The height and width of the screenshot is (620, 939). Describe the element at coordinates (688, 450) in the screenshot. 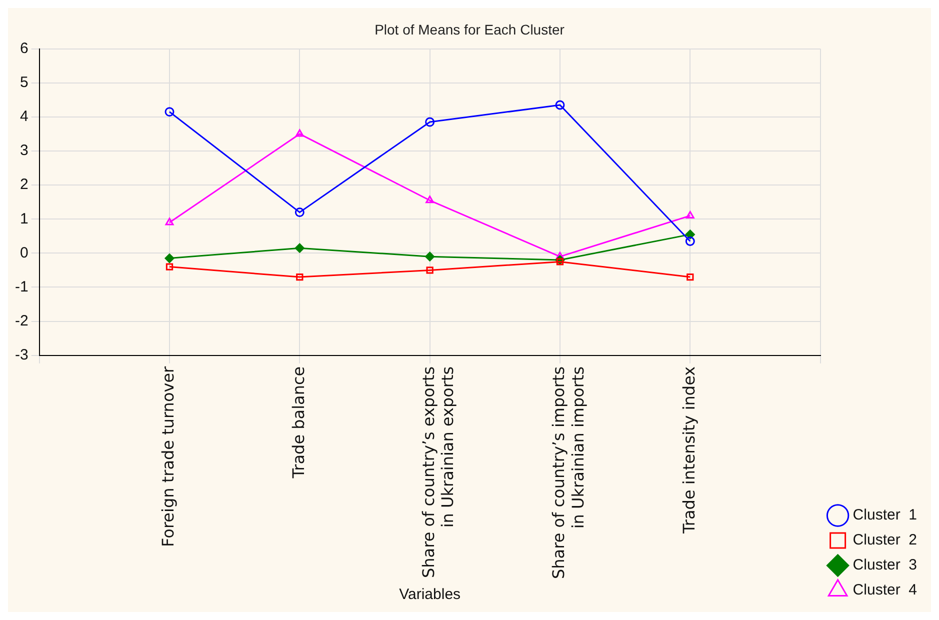

I see `x-tick-label: Trade intensity index` at that location.